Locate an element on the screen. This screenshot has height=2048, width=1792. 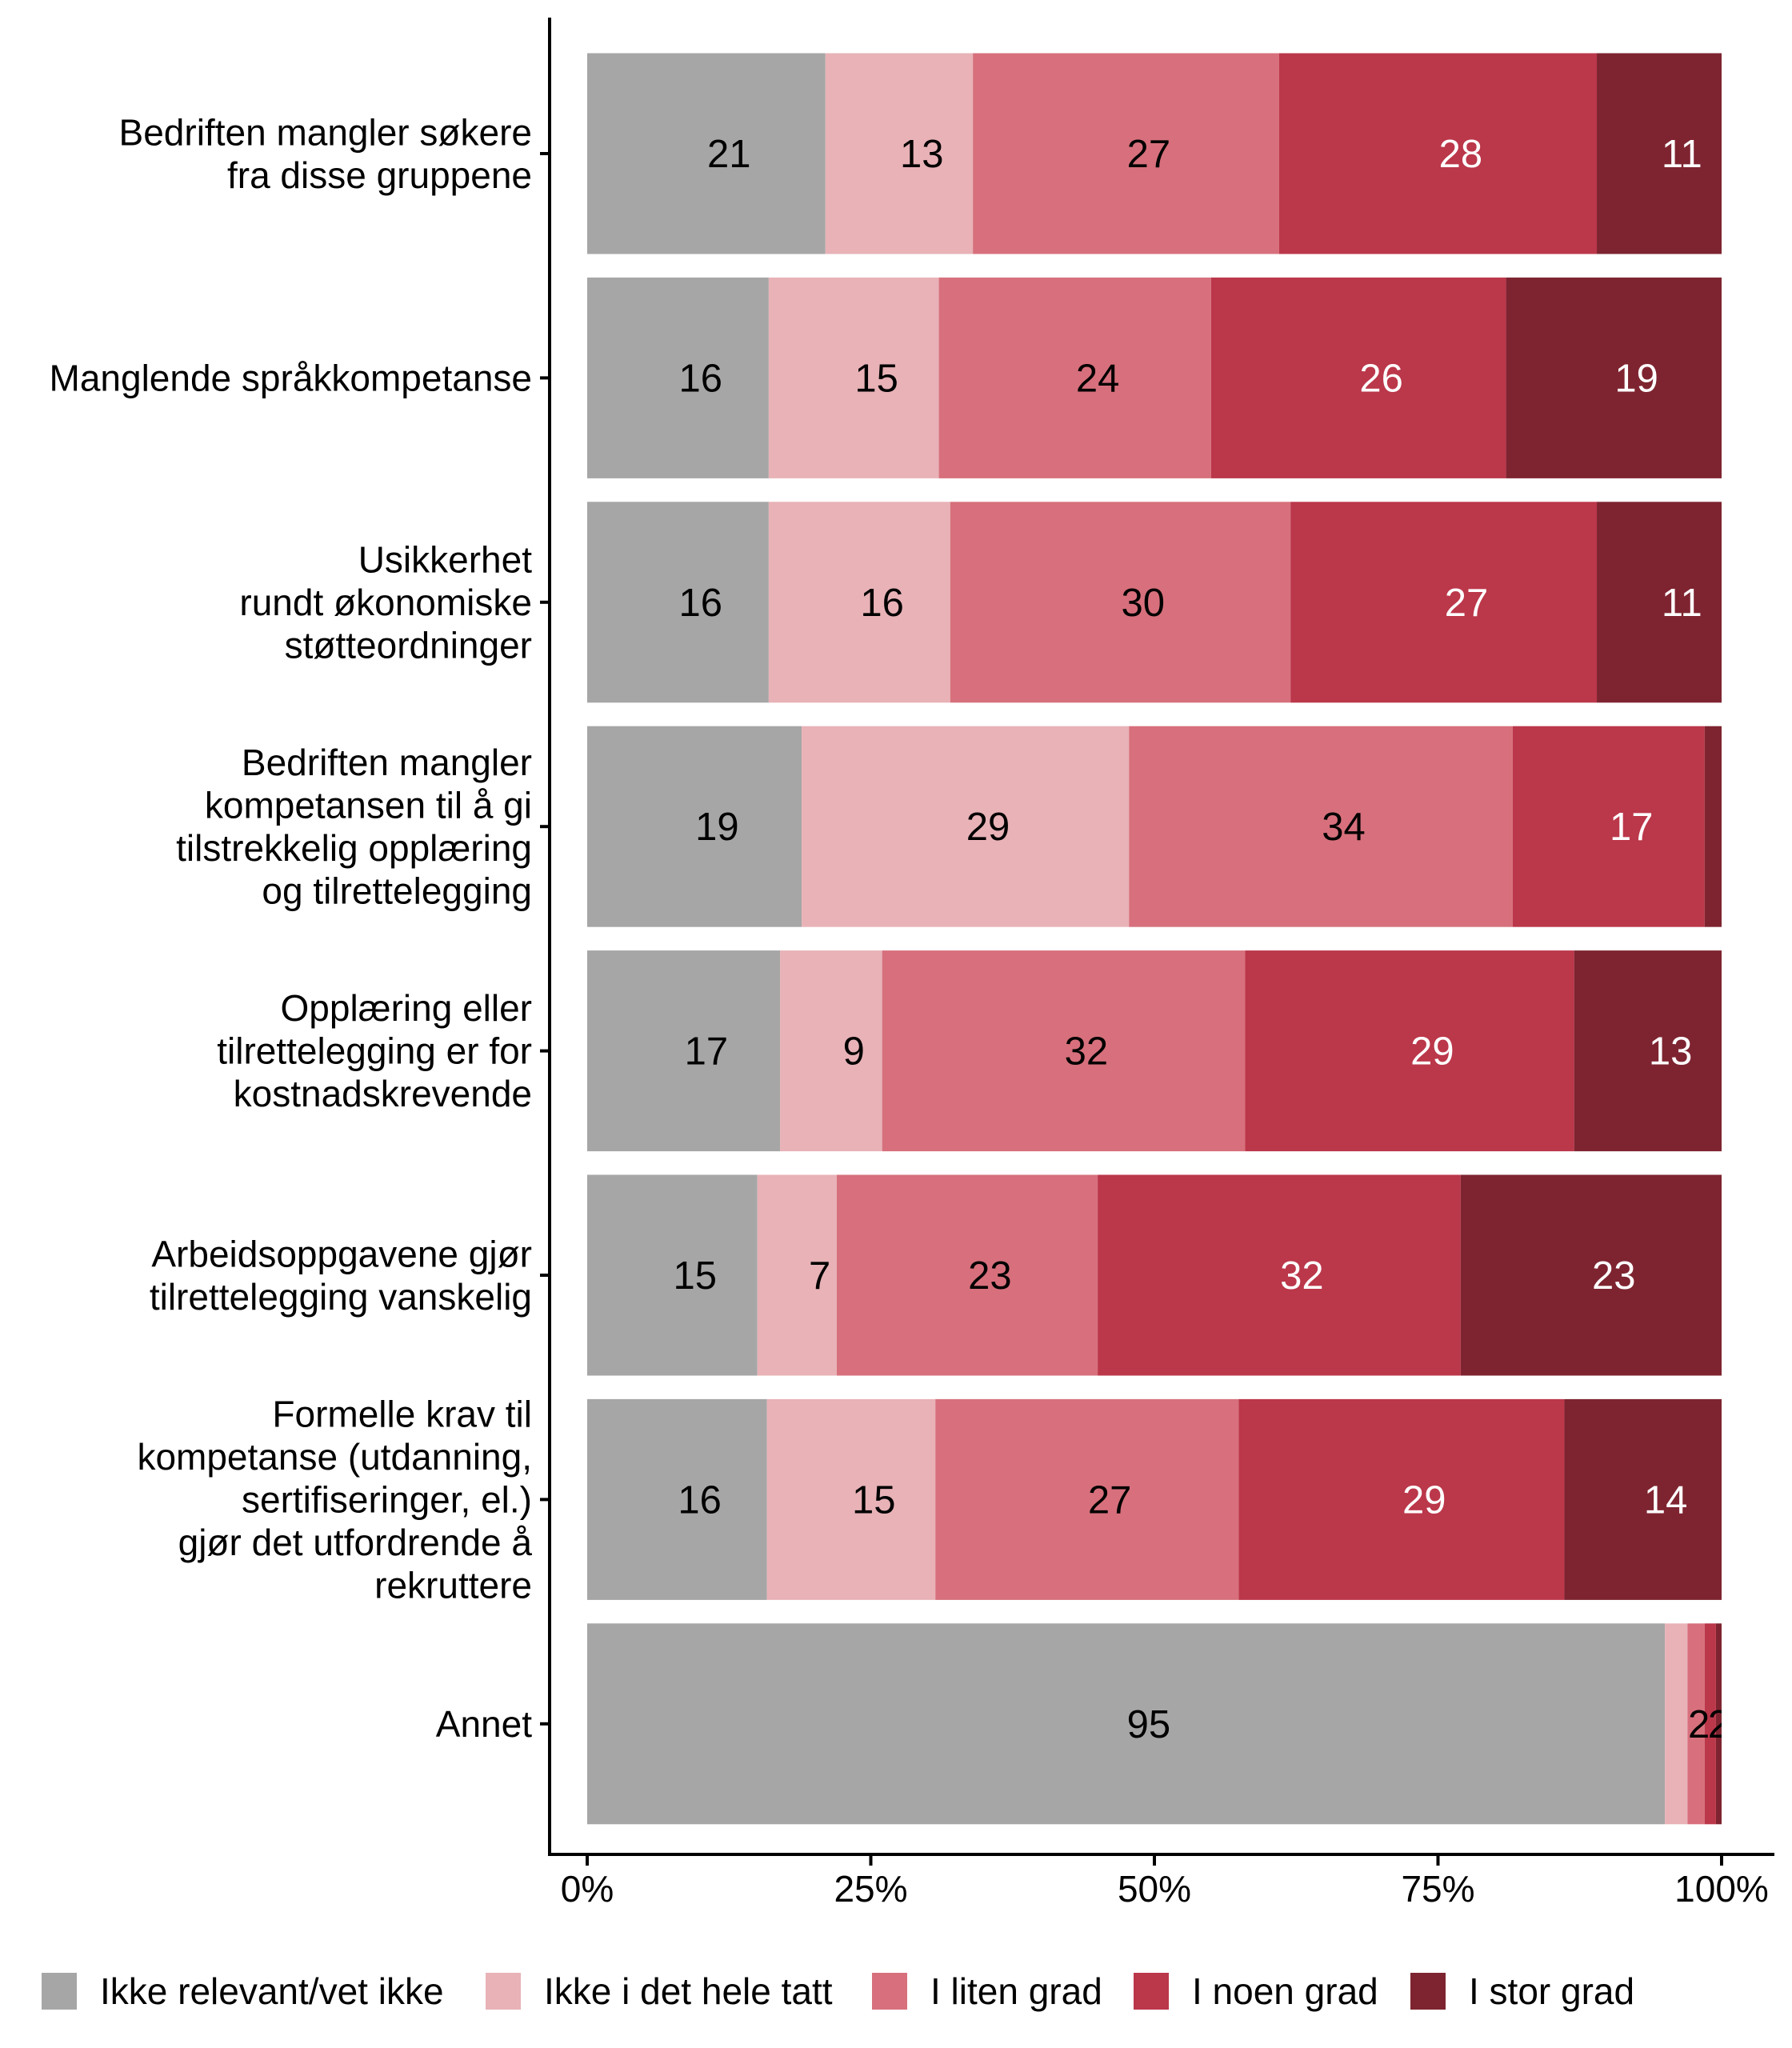
data-label-ikke-i-det-hele-tatt-row-7: 15 is located at coordinates (874, 1500).